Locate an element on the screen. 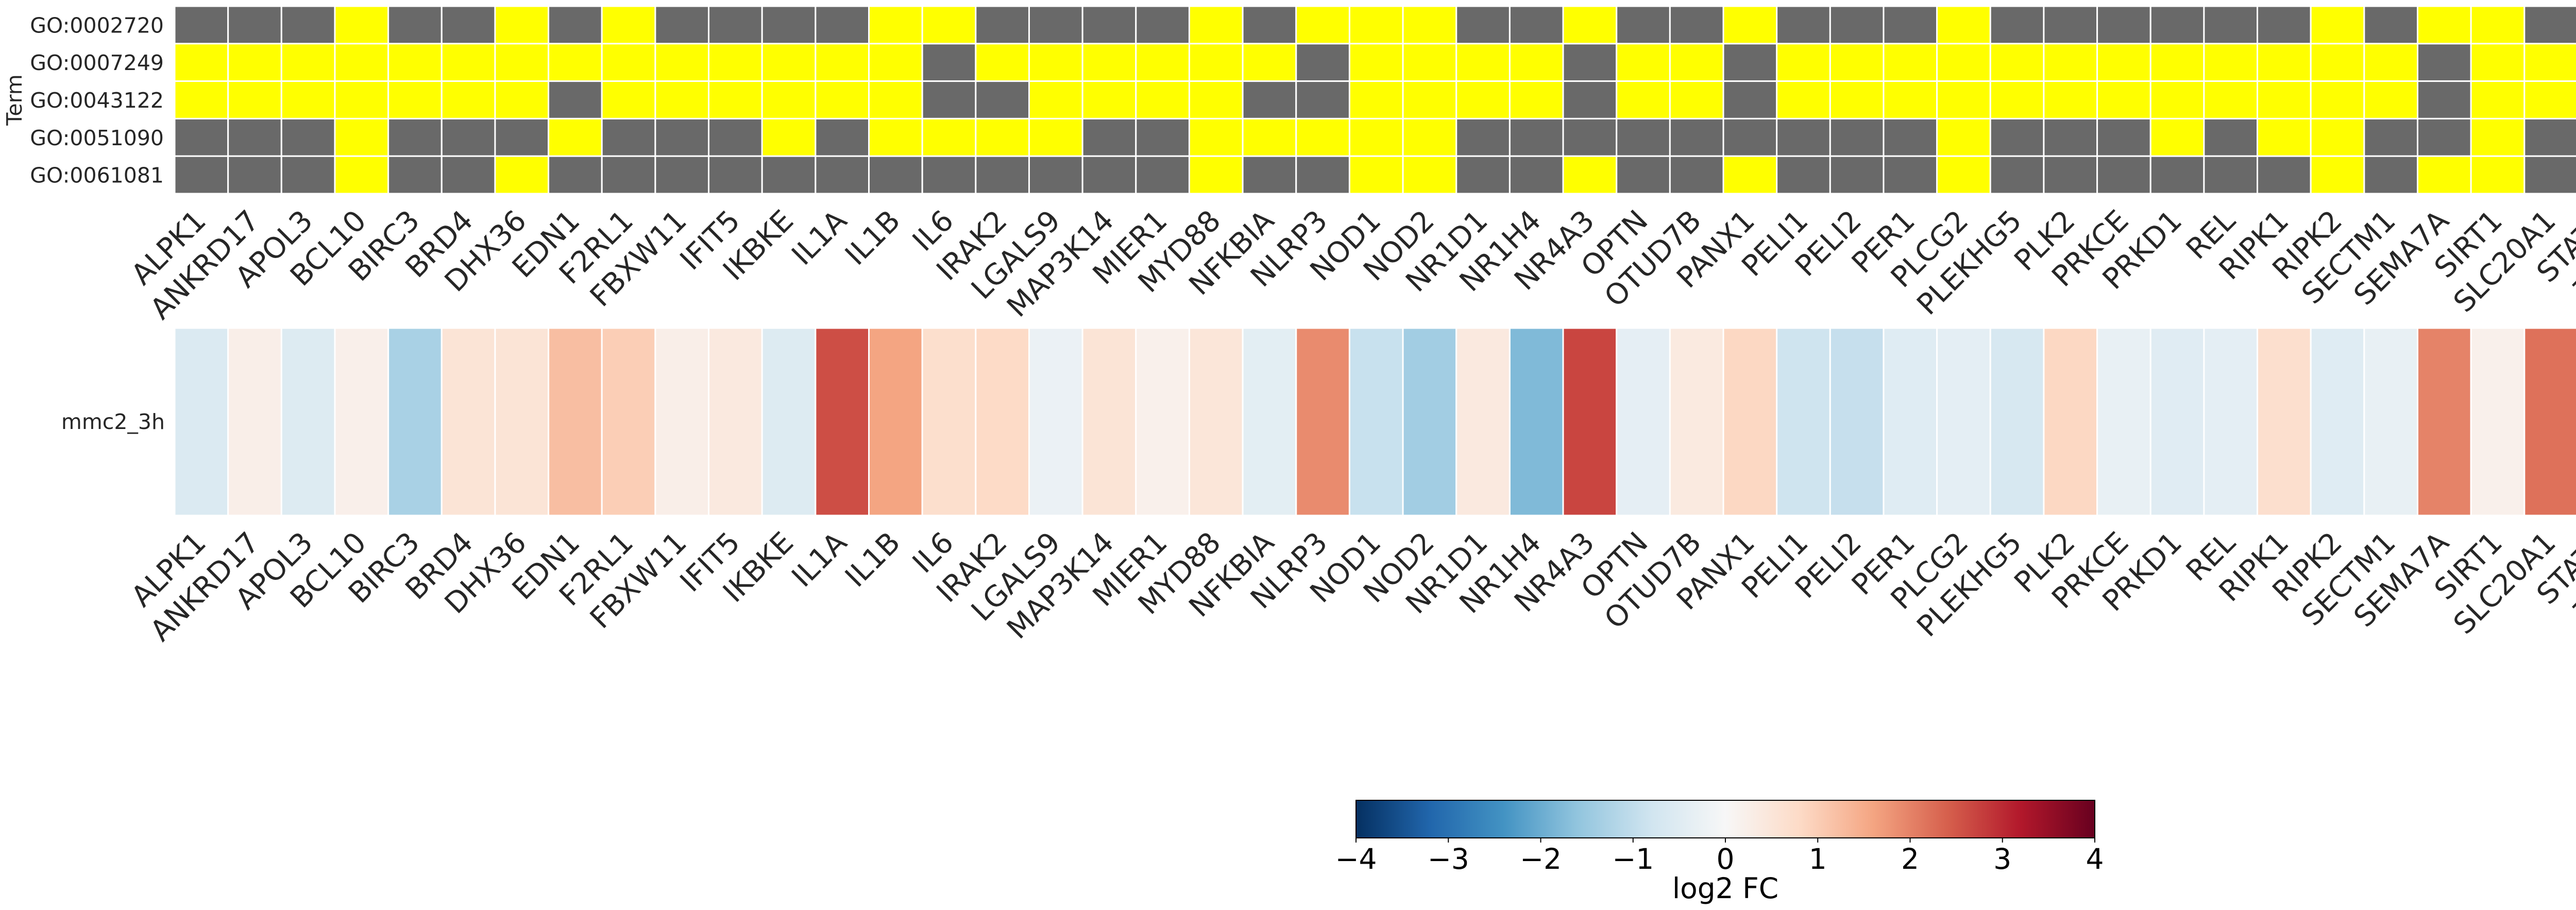 The image size is (2576, 910). heatmap-cell-GO:0043122-BIRC3 is located at coordinates (415, 99).